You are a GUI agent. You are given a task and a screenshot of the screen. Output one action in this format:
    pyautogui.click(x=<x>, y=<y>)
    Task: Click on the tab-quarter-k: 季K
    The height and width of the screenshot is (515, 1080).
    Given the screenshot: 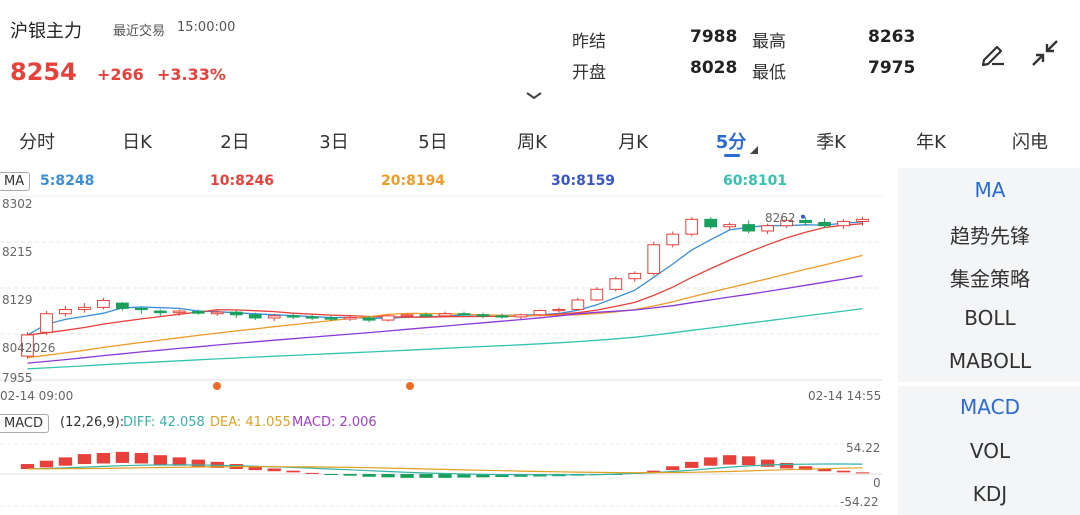 What is the action you would take?
    pyautogui.click(x=831, y=142)
    